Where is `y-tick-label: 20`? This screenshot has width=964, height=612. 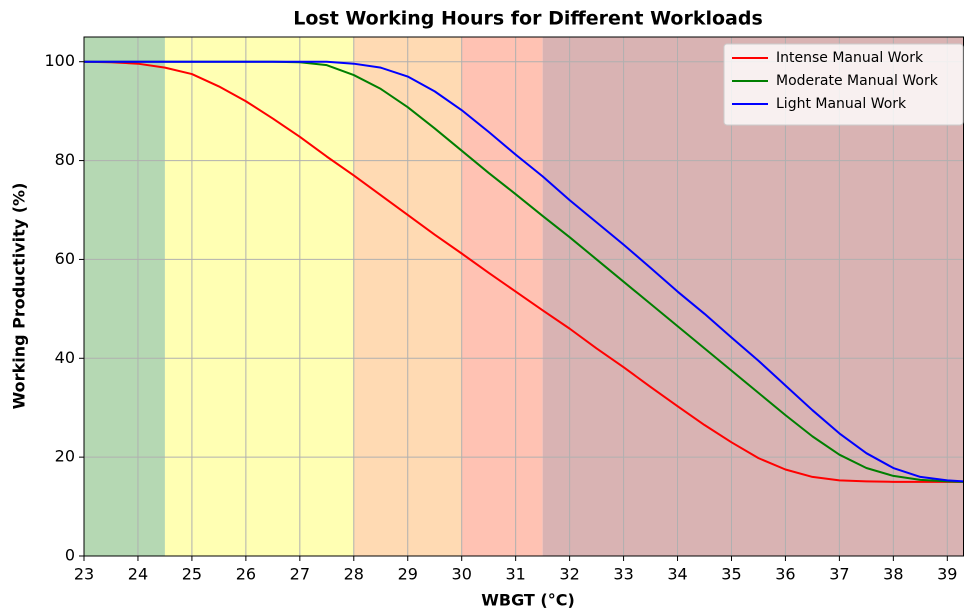 y-tick-label: 20 is located at coordinates (65, 456).